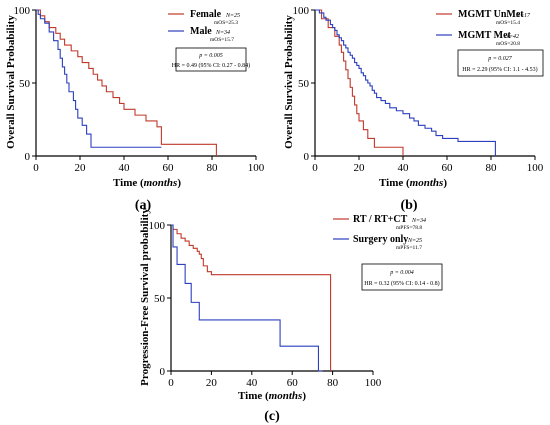 This screenshot has height=425, width=550. Describe the element at coordinates (485, 35) in the screenshot. I see `legend-label-met: MGMT Met` at that location.